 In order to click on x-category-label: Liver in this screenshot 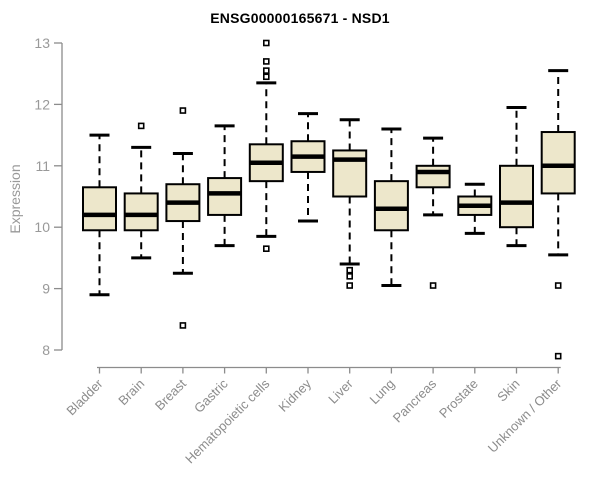, I will do `click(340, 391)`.